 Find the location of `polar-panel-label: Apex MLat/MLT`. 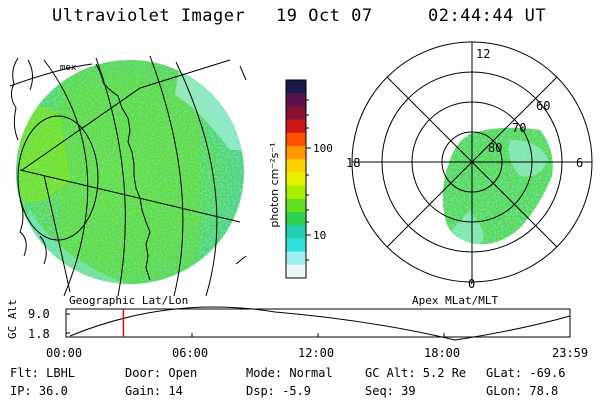

polar-panel-label: Apex MLat/MLT is located at coordinates (455, 300).